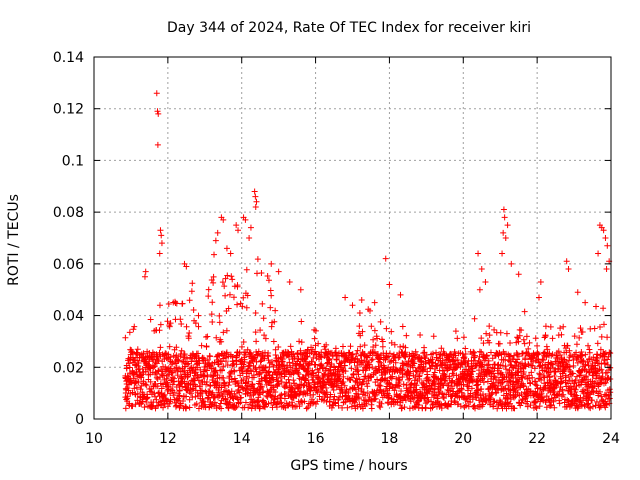  Describe the element at coordinates (168, 439) in the screenshot. I see `x-tick-label: 12` at that location.